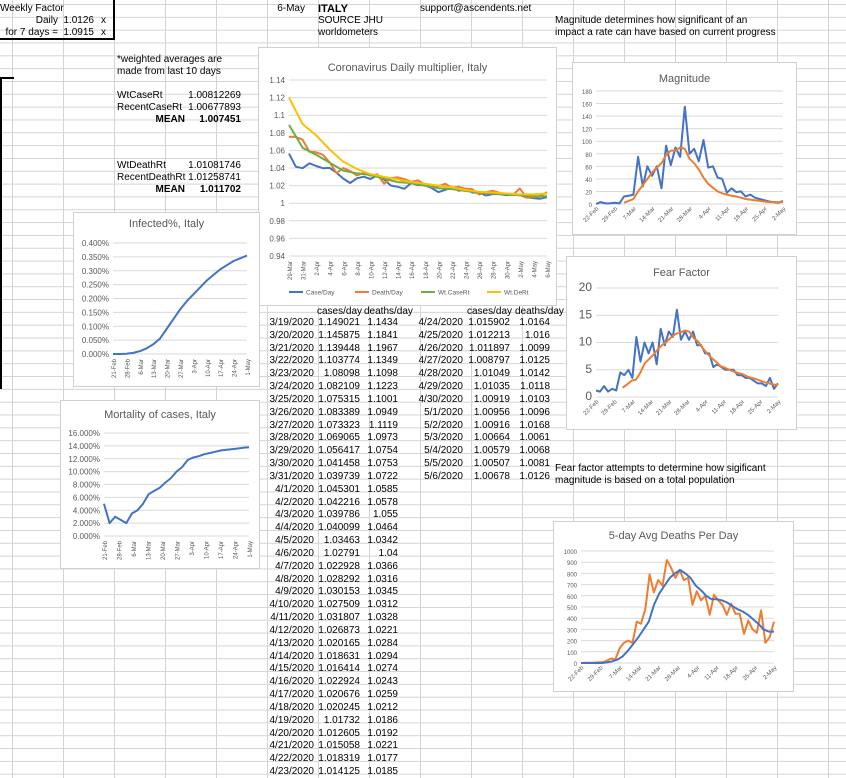 This screenshot has width=846, height=778. I want to click on table-deaths: 1.0192, so click(382, 733).